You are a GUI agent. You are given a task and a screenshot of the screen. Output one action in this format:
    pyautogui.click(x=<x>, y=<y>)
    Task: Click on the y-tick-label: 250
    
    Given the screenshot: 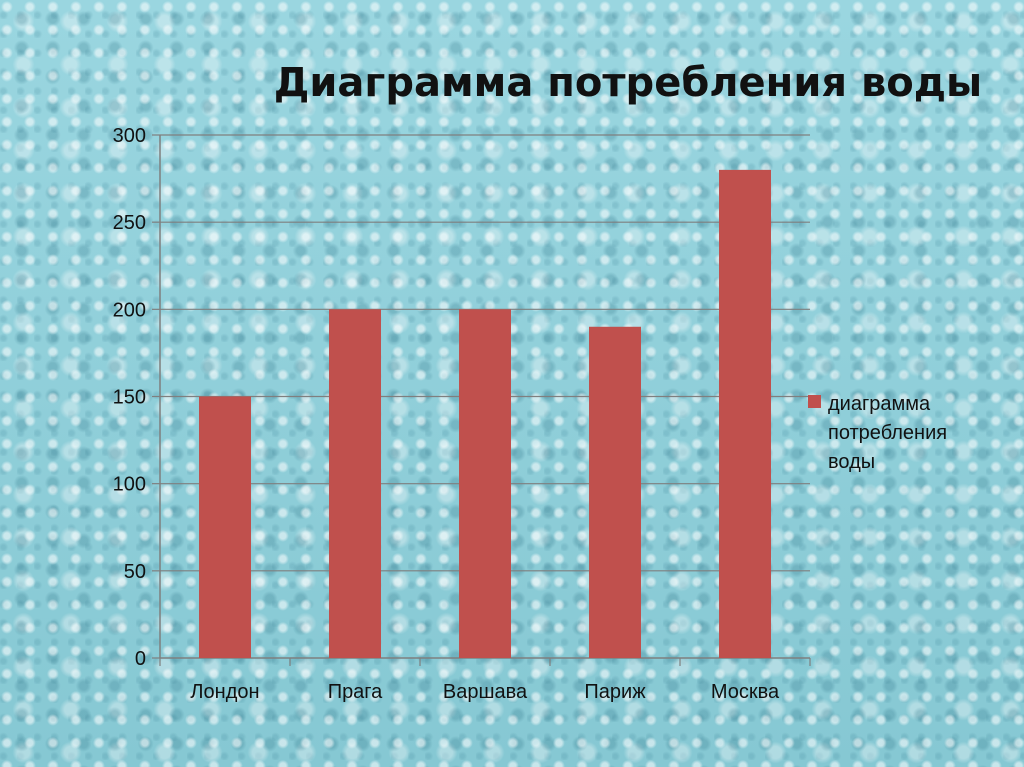 What is the action you would take?
    pyautogui.click(x=129, y=223)
    